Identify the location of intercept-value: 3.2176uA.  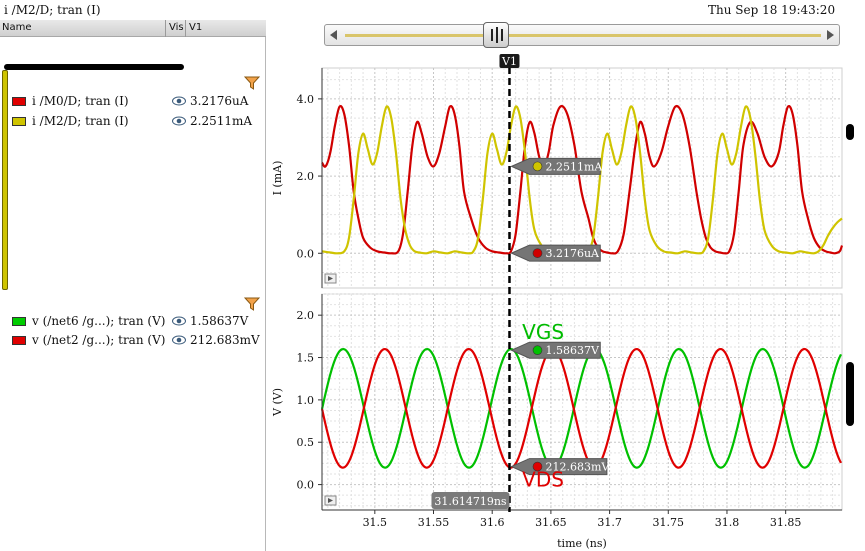
(572, 253).